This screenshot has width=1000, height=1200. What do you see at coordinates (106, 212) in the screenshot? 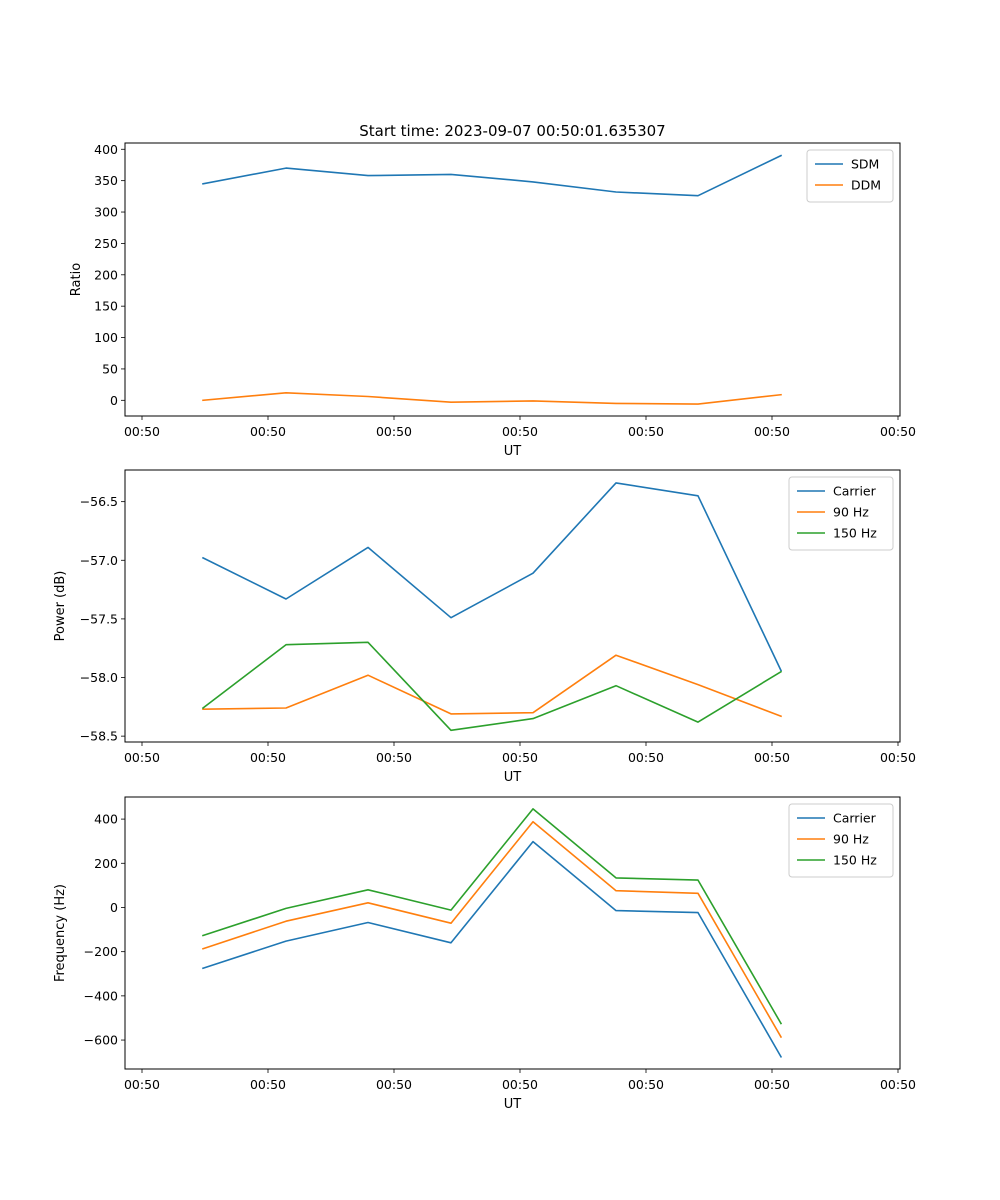
I see `y-tick-label: 300` at bounding box center [106, 212].